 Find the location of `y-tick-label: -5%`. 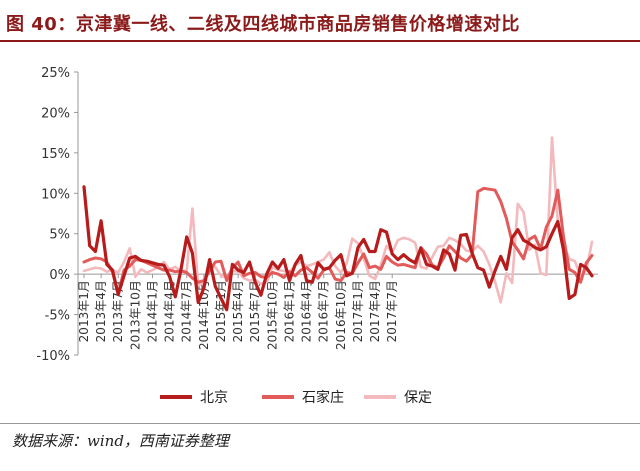

y-tick-label: -5% is located at coordinates (57, 316).